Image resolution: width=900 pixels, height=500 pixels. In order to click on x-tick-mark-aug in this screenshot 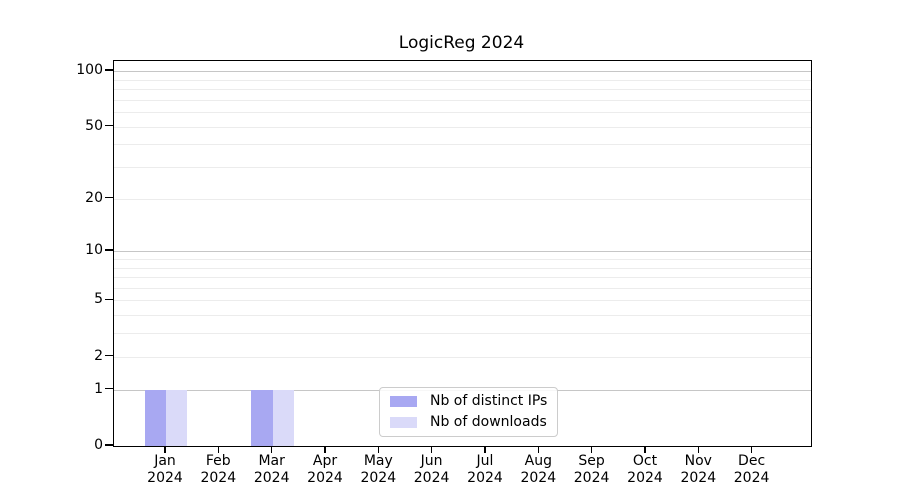, I will do `click(538, 449)`.